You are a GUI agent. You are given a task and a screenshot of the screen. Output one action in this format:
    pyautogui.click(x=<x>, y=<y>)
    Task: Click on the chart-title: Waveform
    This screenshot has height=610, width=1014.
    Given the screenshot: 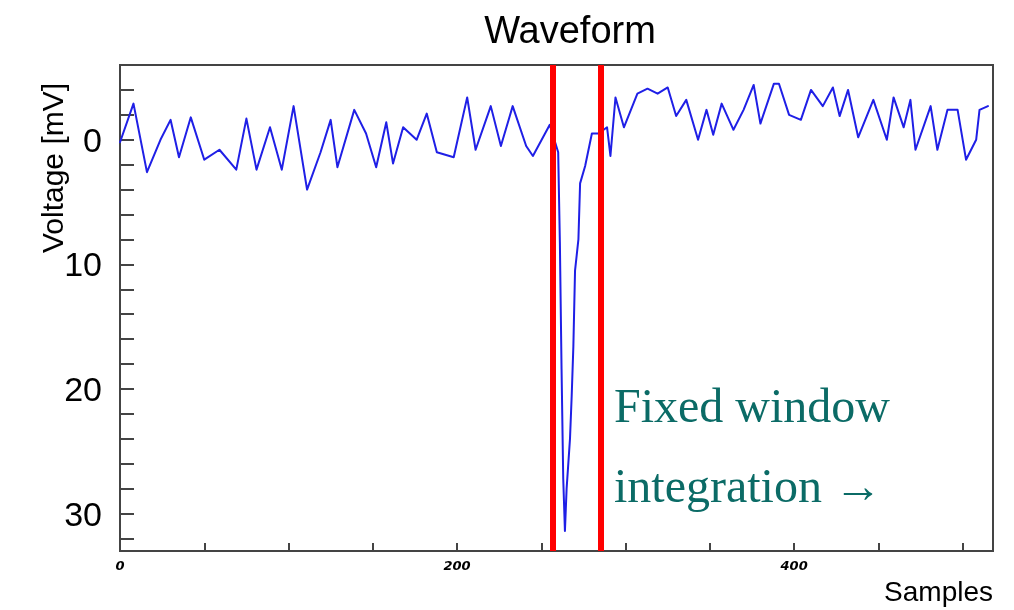 What is the action you would take?
    pyautogui.click(x=570, y=30)
    